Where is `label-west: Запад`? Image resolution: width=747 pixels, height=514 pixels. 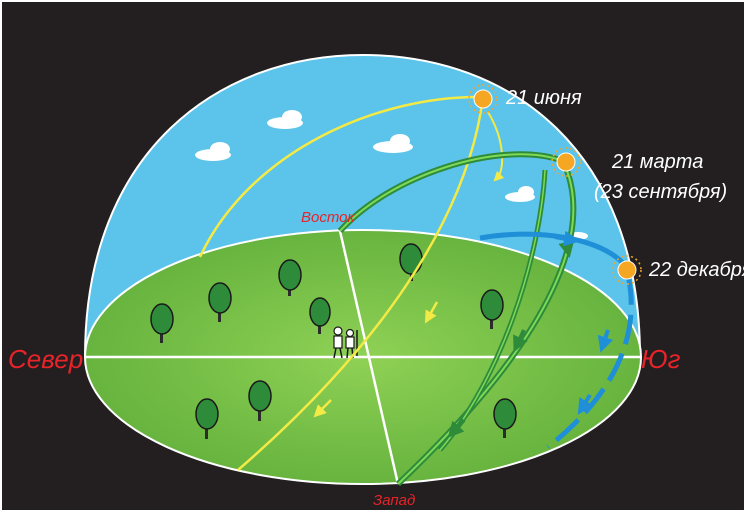
label-west: Запад is located at coordinates (394, 500).